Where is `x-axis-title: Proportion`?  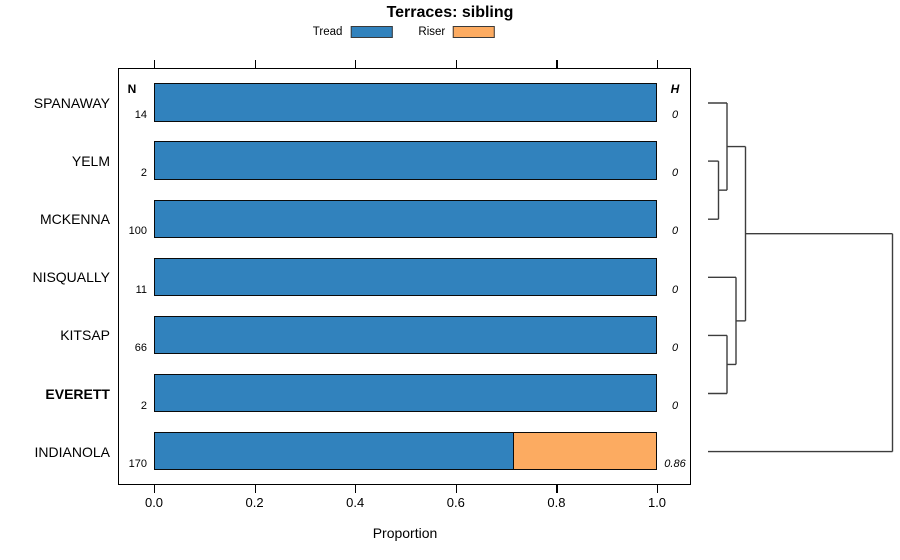
x-axis-title: Proportion is located at coordinates (405, 533).